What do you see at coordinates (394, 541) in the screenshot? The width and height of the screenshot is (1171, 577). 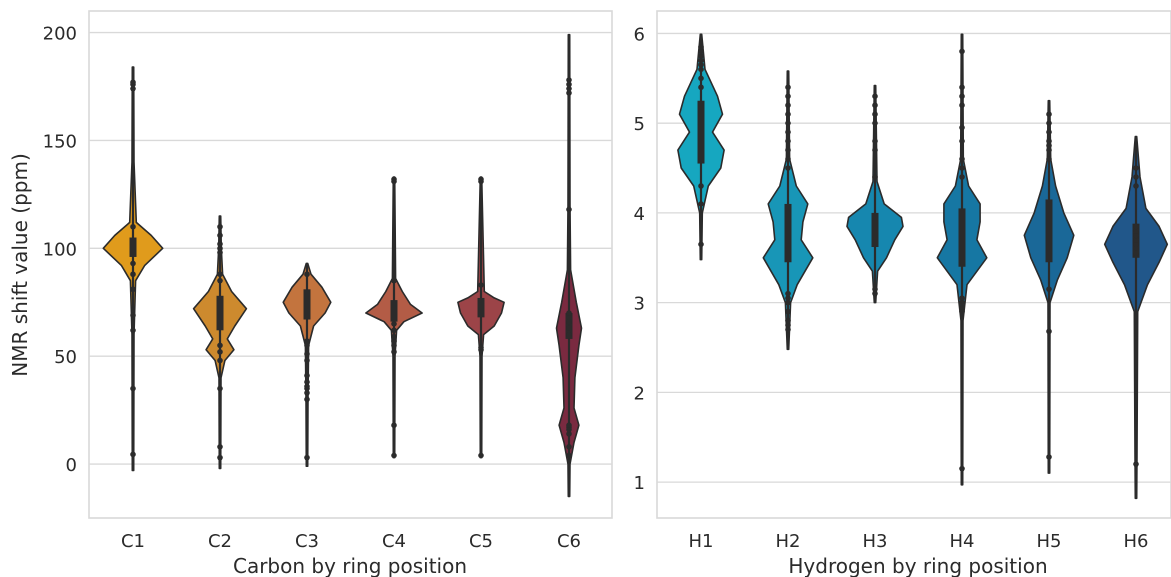 I see `carbon-x-tick-label: C4` at bounding box center [394, 541].